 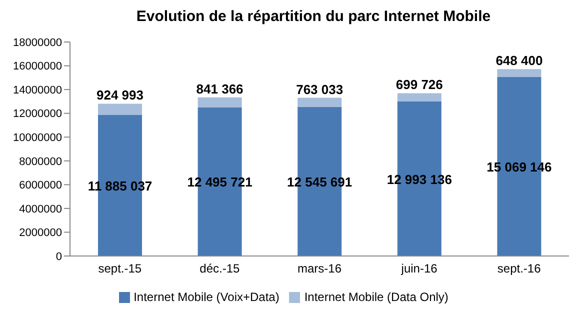 I want to click on data-label: 699 726, so click(x=419, y=84).